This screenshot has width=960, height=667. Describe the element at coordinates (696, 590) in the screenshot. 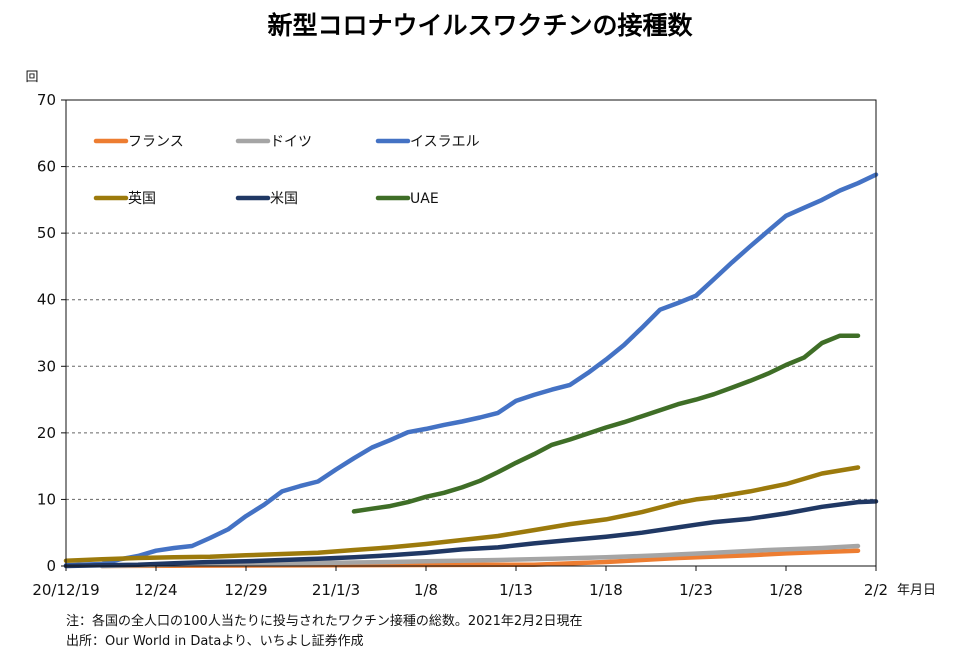

I see `x-tick-label: 1/23` at that location.